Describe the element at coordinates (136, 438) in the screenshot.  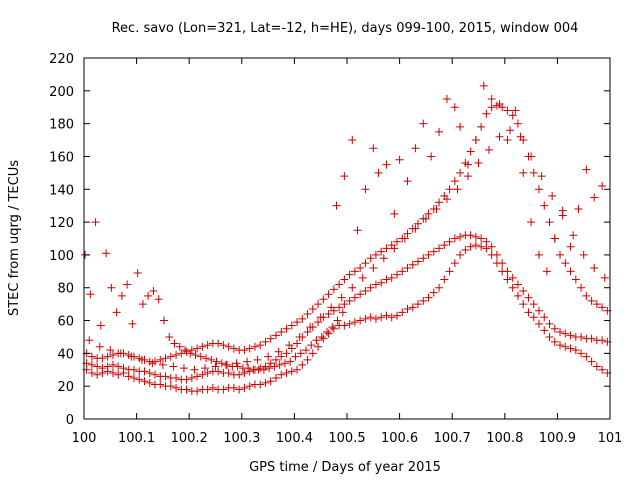
I see `x-tick-label: 100.1` at that location.